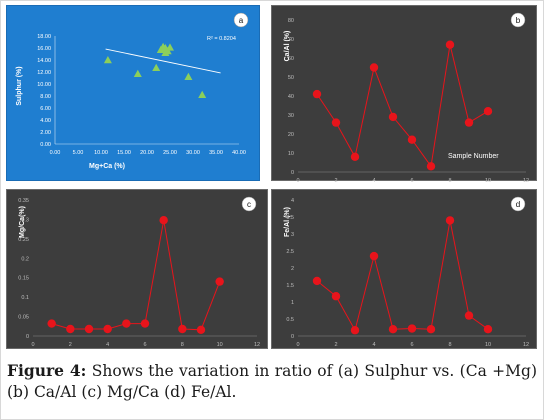 Image resolution: width=544 pixels, height=420 pixels. Describe the element at coordinates (45, 121) in the screenshot. I see `y-tick-label: 4.00` at that location.